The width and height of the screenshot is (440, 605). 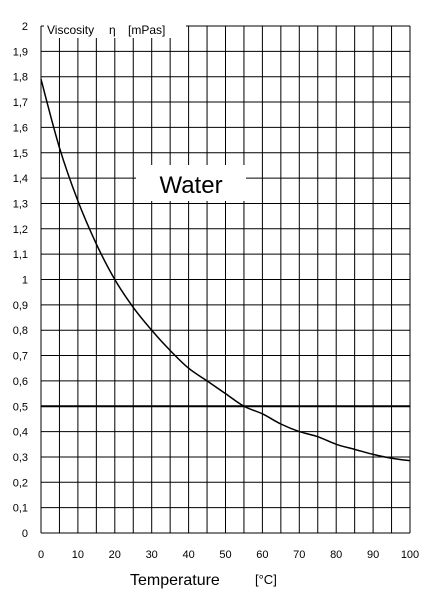 I want to click on y-tick-label: 1,7, so click(x=20, y=103).